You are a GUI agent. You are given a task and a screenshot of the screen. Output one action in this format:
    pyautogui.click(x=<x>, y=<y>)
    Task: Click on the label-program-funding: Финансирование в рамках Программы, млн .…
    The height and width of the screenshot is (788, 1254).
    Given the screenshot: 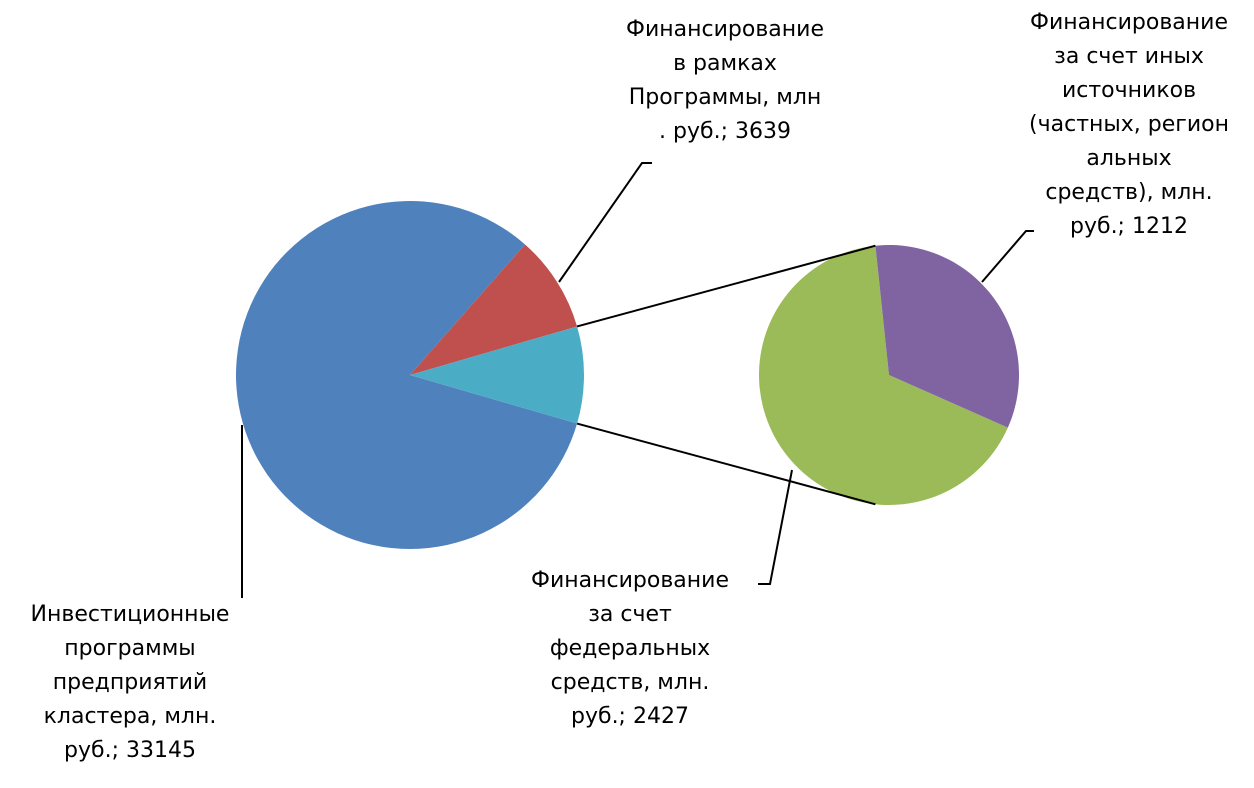 What is the action you would take?
    pyautogui.click(x=725, y=80)
    